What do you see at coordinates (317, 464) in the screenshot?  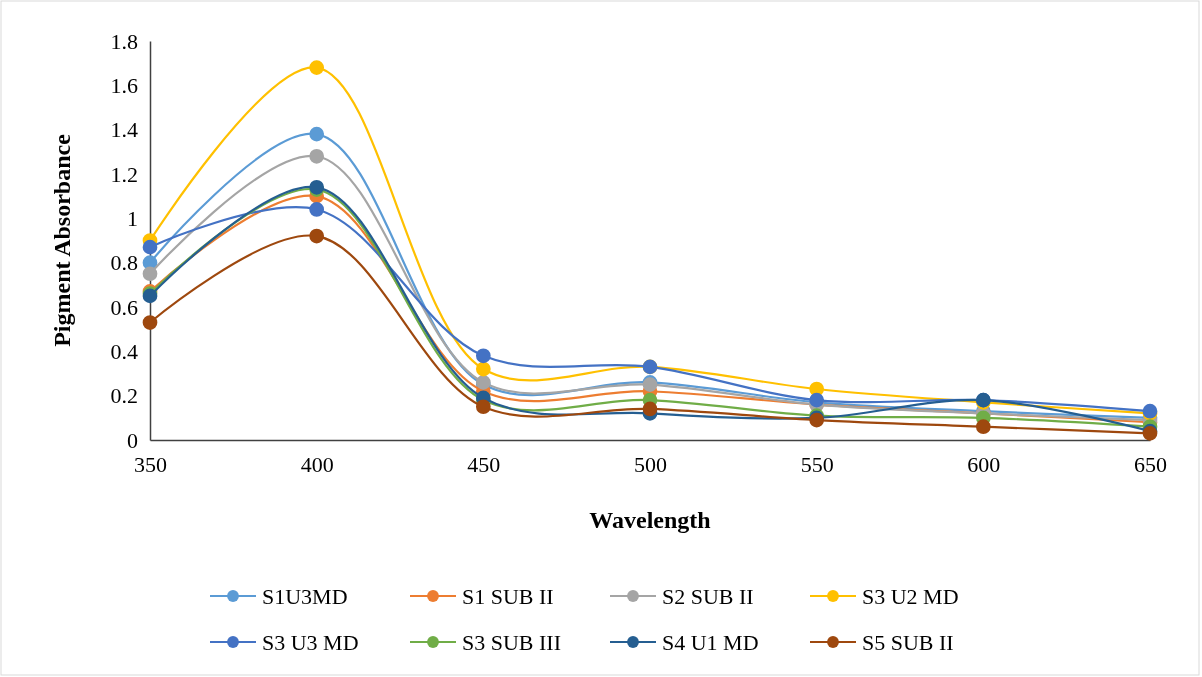 I see `x-tick-label: 400` at bounding box center [317, 464].